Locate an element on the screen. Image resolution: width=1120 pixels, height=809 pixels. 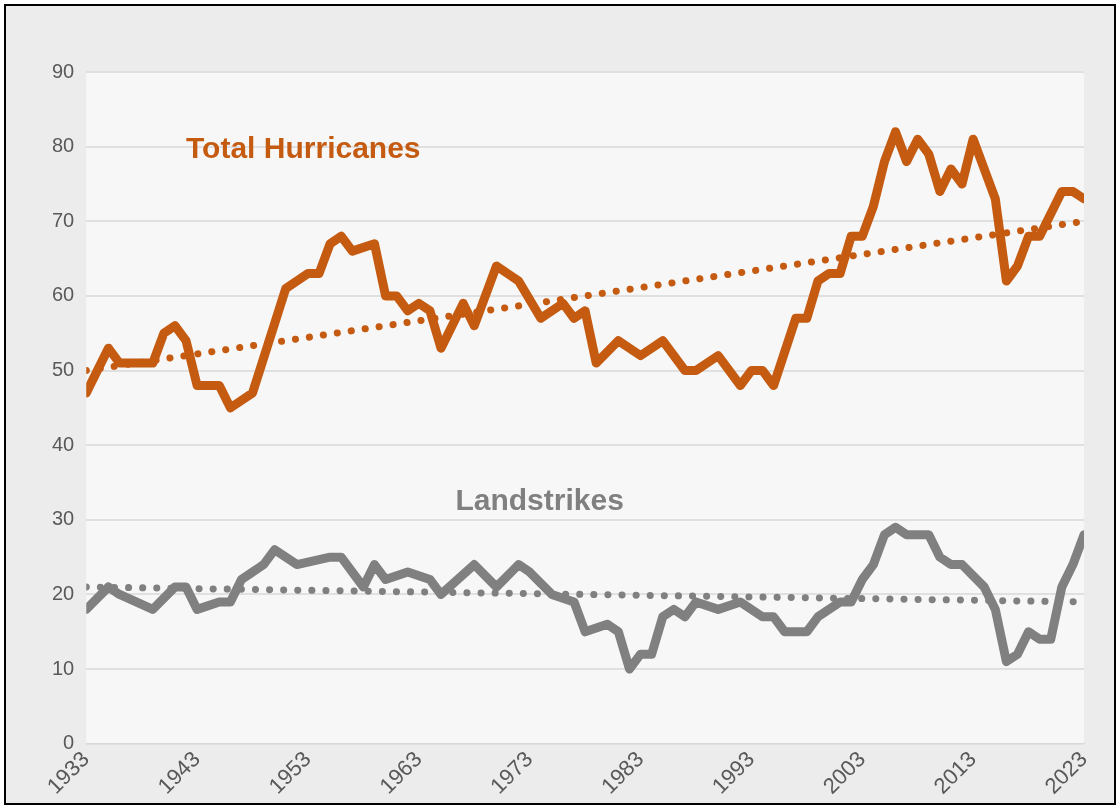
y-tick-label: 50 is located at coordinates (63, 369).